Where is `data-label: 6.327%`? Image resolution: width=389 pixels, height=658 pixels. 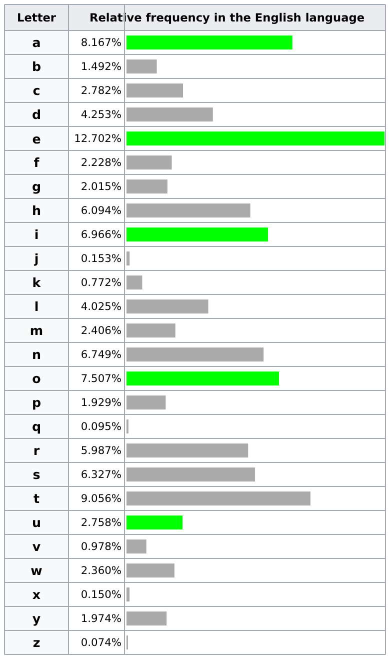 data-label: 6.327% is located at coordinates (101, 474).